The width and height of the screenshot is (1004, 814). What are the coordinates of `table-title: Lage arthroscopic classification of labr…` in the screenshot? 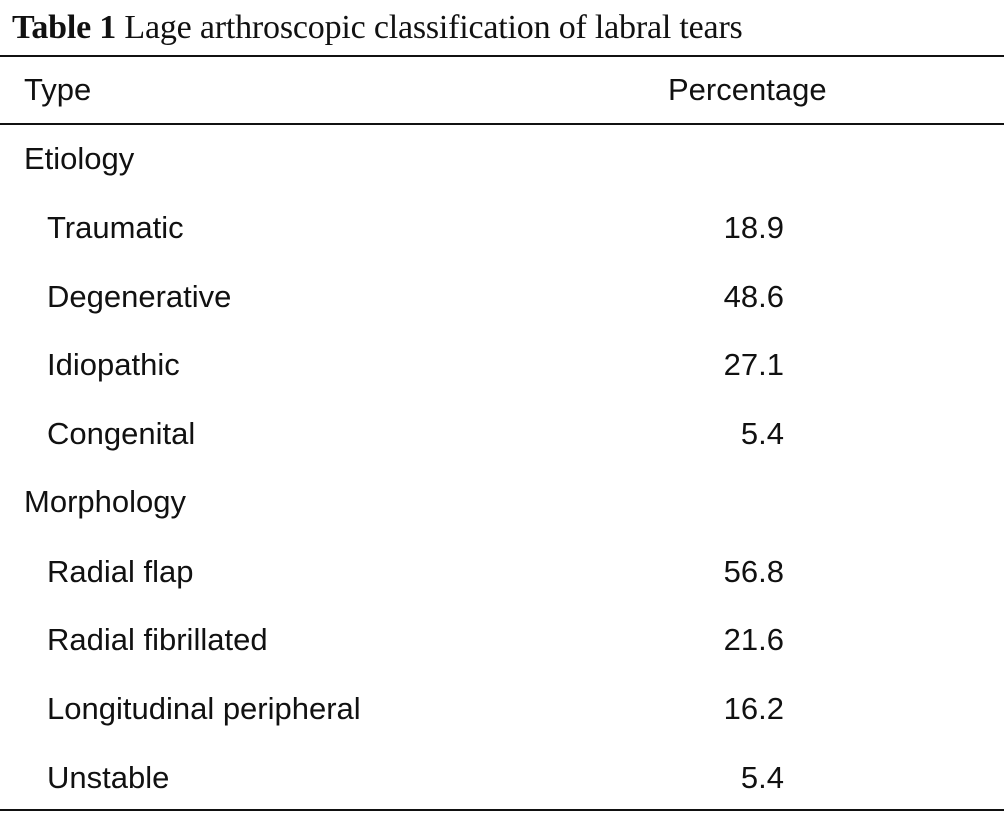 It's located at (433, 27).